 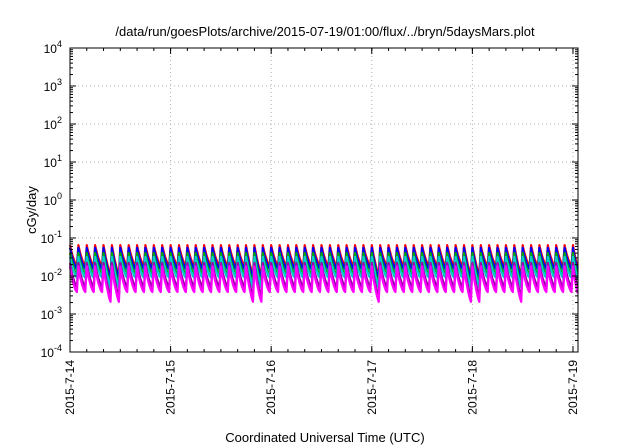 I want to click on x-tick-label: 2015-7-17, so click(x=372, y=387).